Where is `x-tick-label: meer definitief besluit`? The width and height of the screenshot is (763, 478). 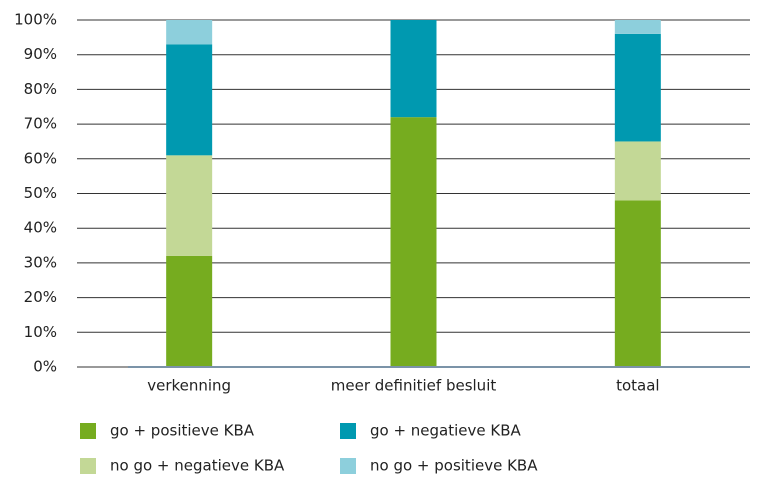
x-tick-label: meer definitief besluit is located at coordinates (414, 386).